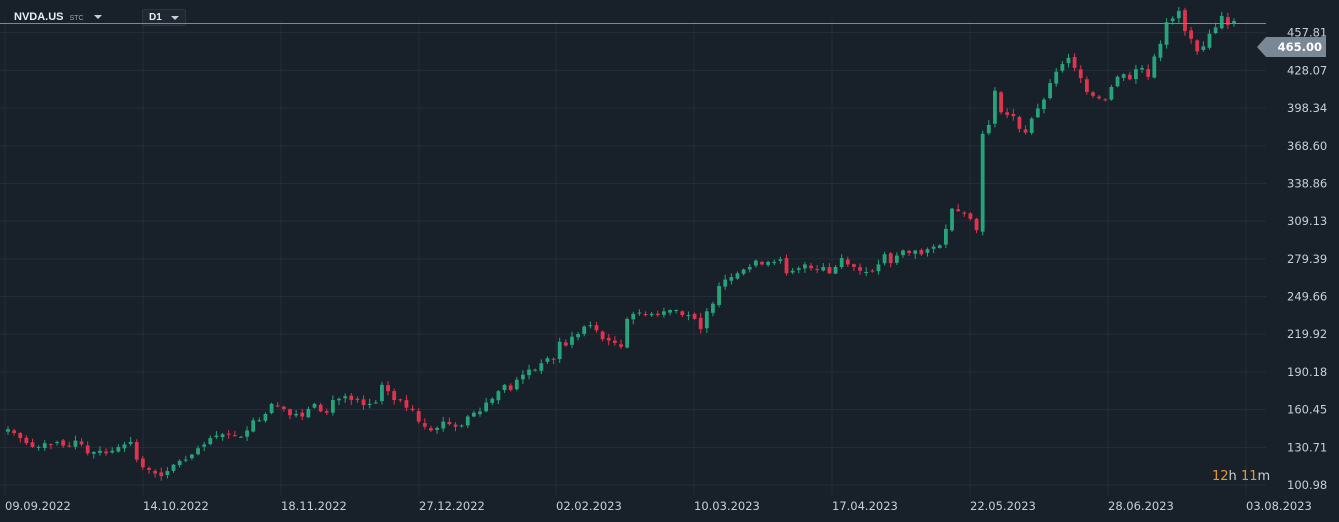  What do you see at coordinates (314, 506) in the screenshot?
I see `x-tick-label: 18.11.2022` at bounding box center [314, 506].